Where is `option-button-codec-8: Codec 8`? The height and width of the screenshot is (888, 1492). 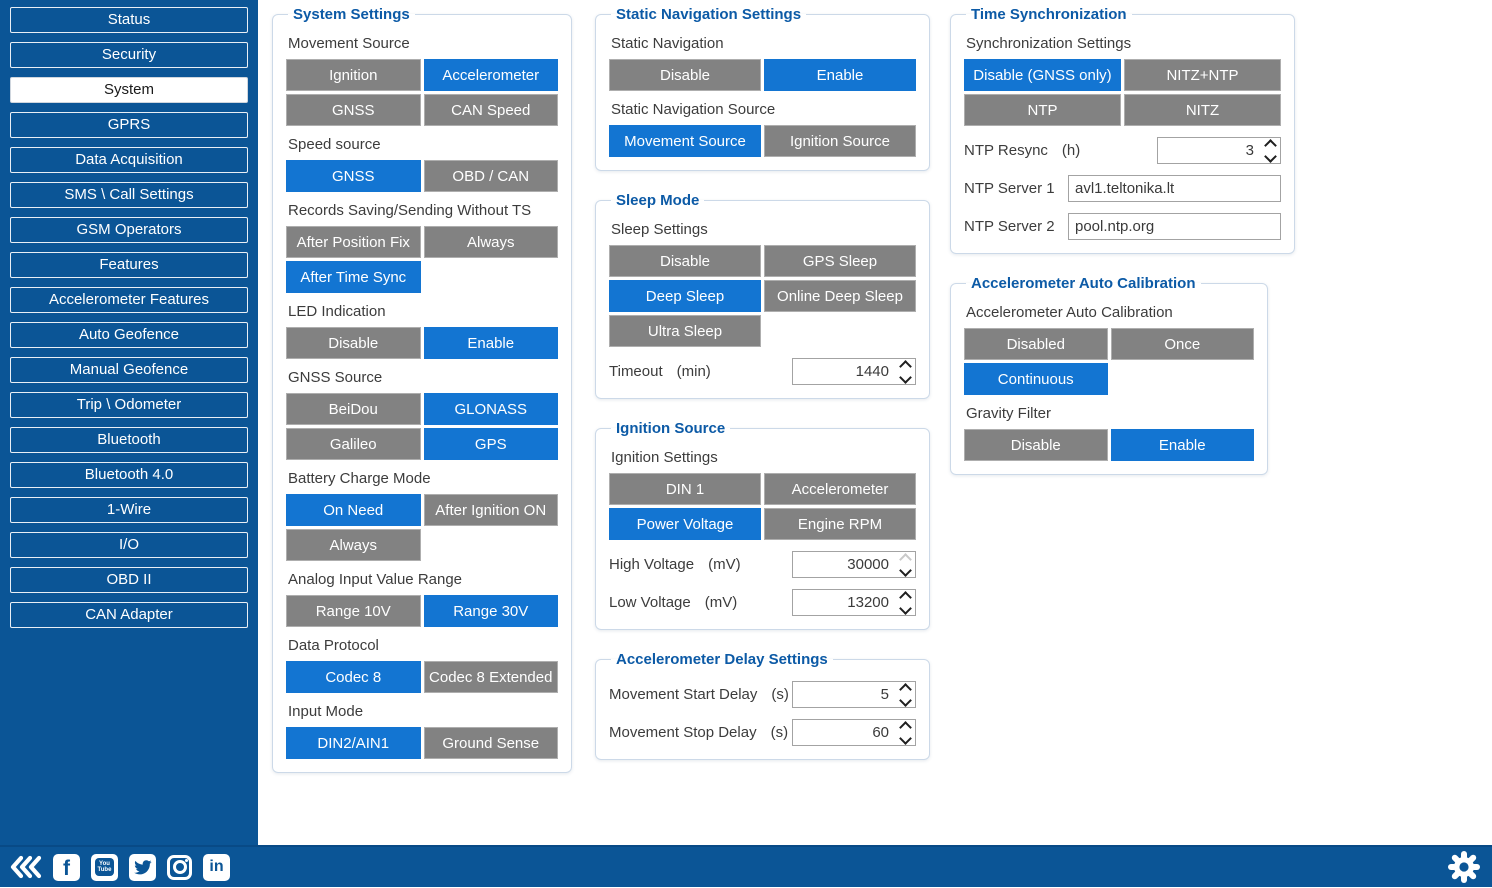
option-button-codec-8: Codec 8 is located at coordinates (353, 677).